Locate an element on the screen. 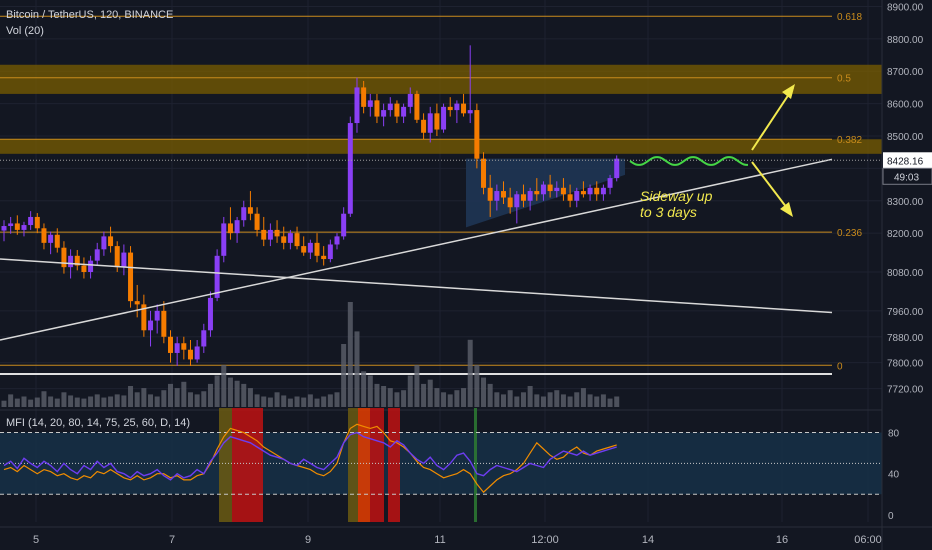 This screenshot has width=932, height=550. last-price-box is located at coordinates (907, 160).